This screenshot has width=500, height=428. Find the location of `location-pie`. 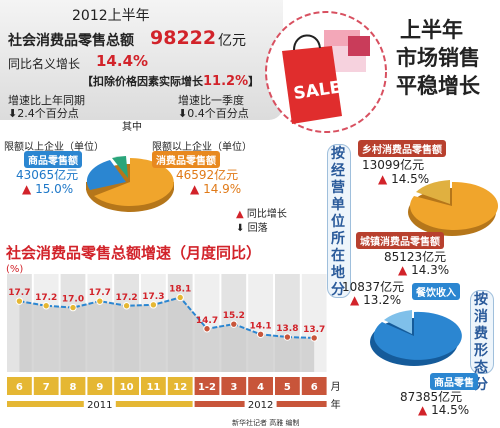

location-pie is located at coordinates (453, 208).